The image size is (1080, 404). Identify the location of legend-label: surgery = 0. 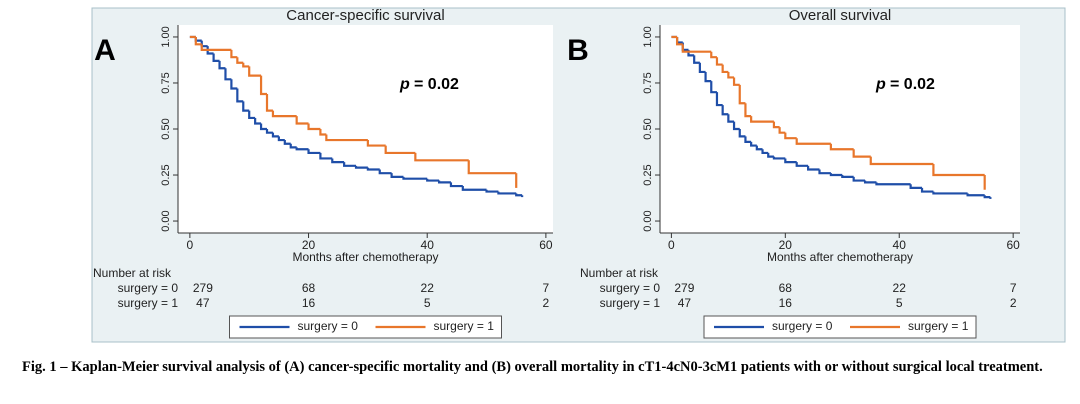
(328, 326).